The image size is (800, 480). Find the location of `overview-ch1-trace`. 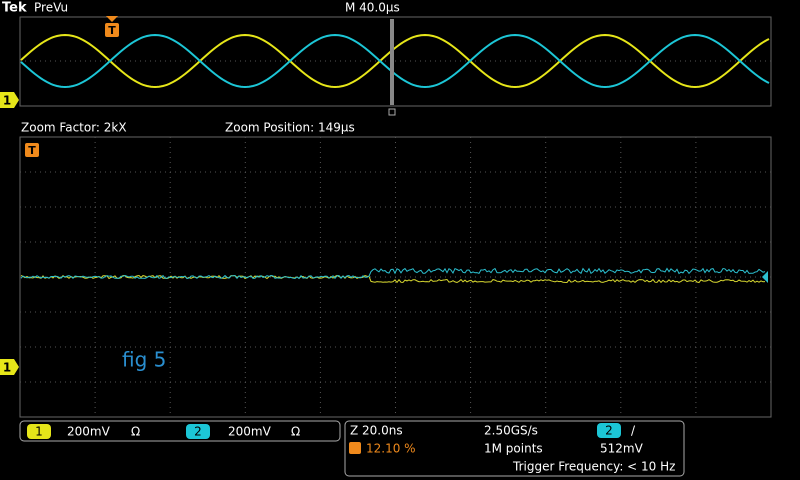

overview-ch1-trace is located at coordinates (395, 61).